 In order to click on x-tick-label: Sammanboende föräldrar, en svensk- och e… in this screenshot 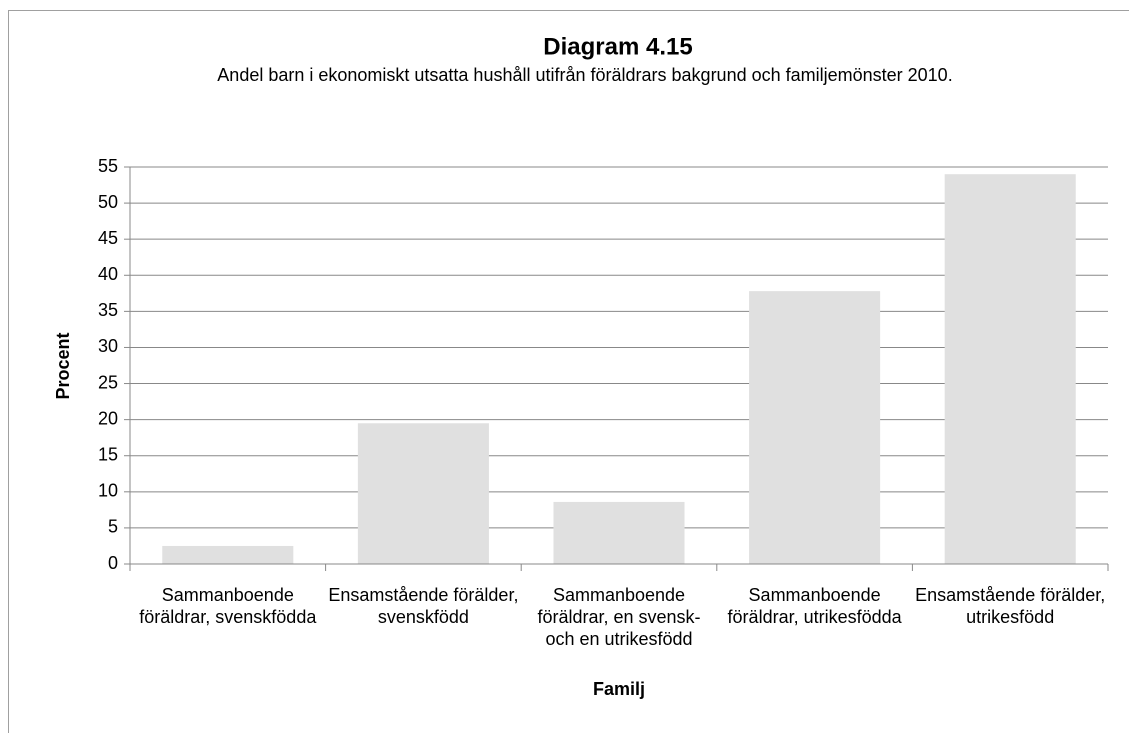, I will do `click(619, 617)`.